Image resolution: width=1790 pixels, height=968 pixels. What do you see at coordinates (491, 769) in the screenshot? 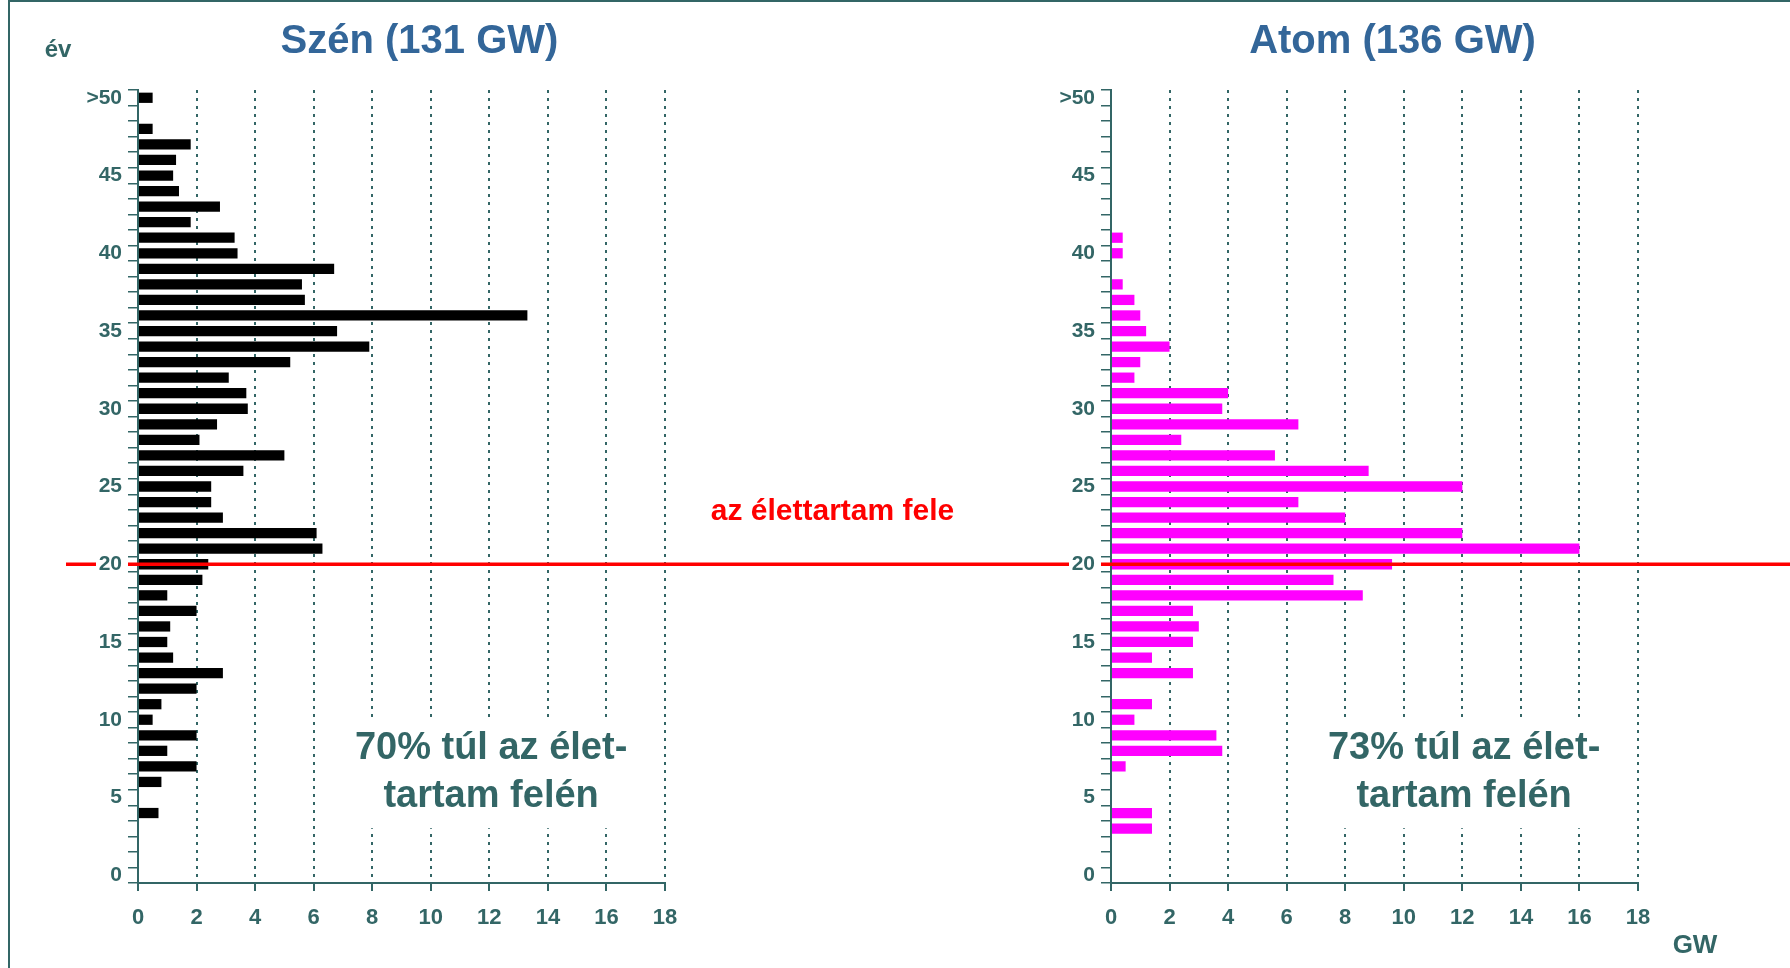
I see `annotation: 70% túl az élet- tartam felén` at bounding box center [491, 769].